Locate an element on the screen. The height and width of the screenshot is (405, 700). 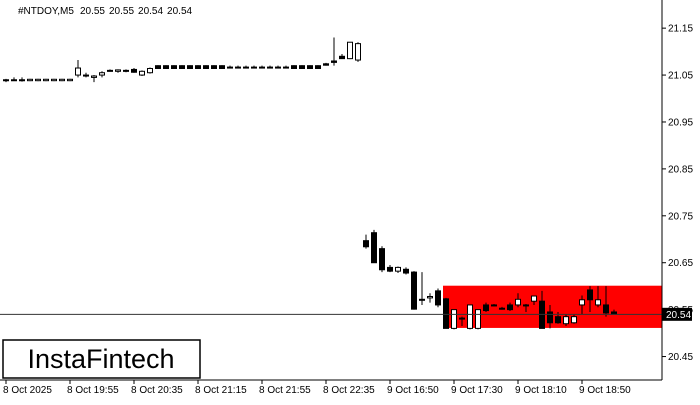
x-tick-label: 9 Oct 16:50 is located at coordinates (413, 390).